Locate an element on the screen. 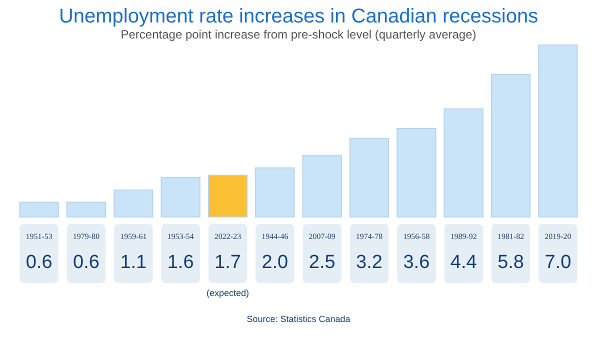  x-tick-label: 1951-53 is located at coordinates (39, 236).